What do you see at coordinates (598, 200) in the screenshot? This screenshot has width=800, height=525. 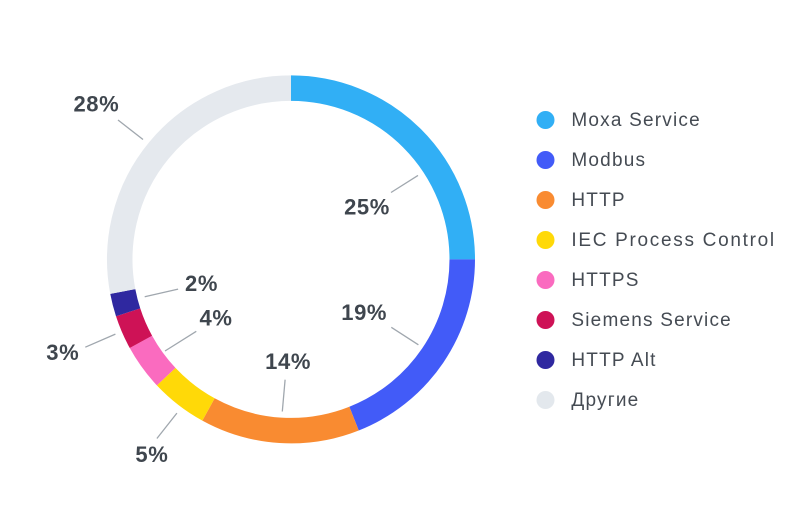 I see `svg-text: HTTP` at bounding box center [598, 200].